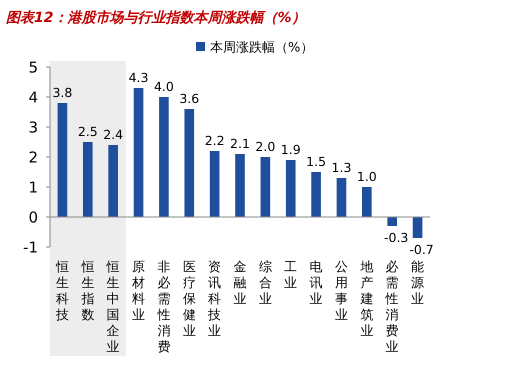 This screenshot has width=525, height=384. I want to click on data-label: 2.1, so click(240, 143).